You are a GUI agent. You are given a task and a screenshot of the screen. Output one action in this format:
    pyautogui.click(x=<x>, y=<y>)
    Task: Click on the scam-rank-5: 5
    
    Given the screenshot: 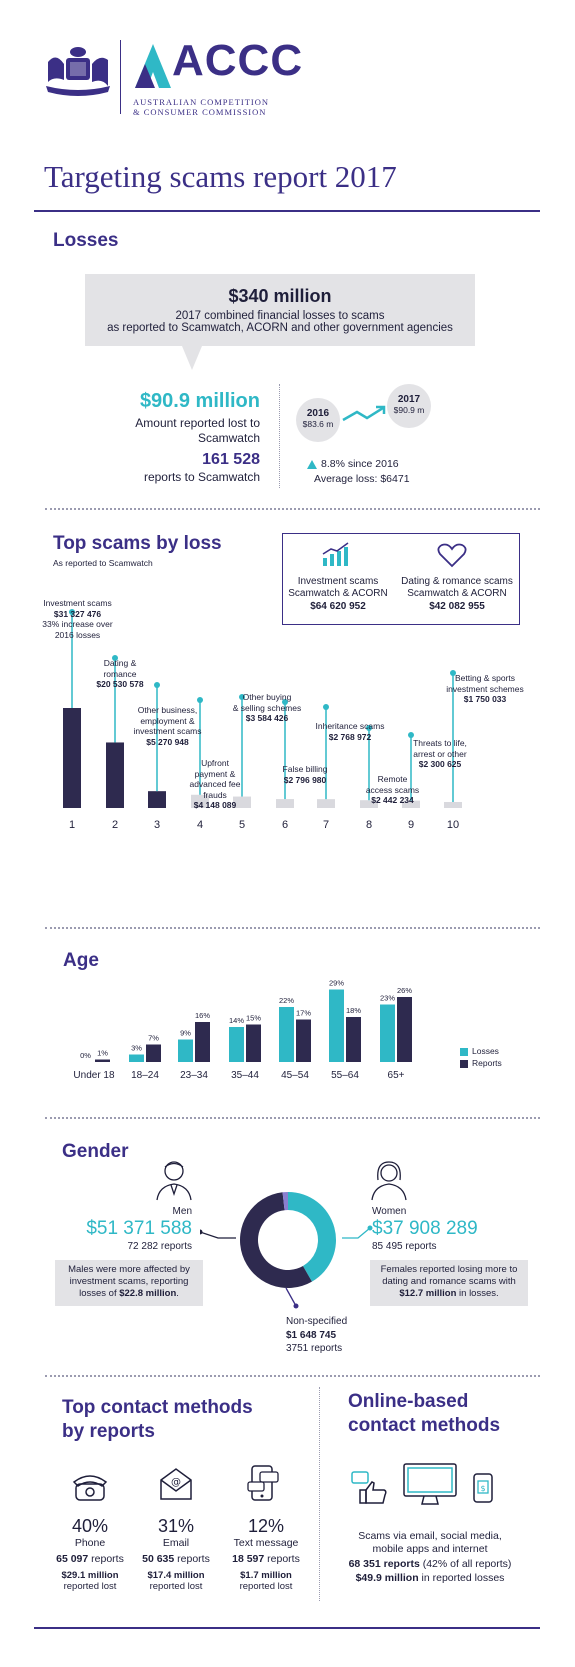 What is the action you would take?
    pyautogui.click(x=242, y=825)
    